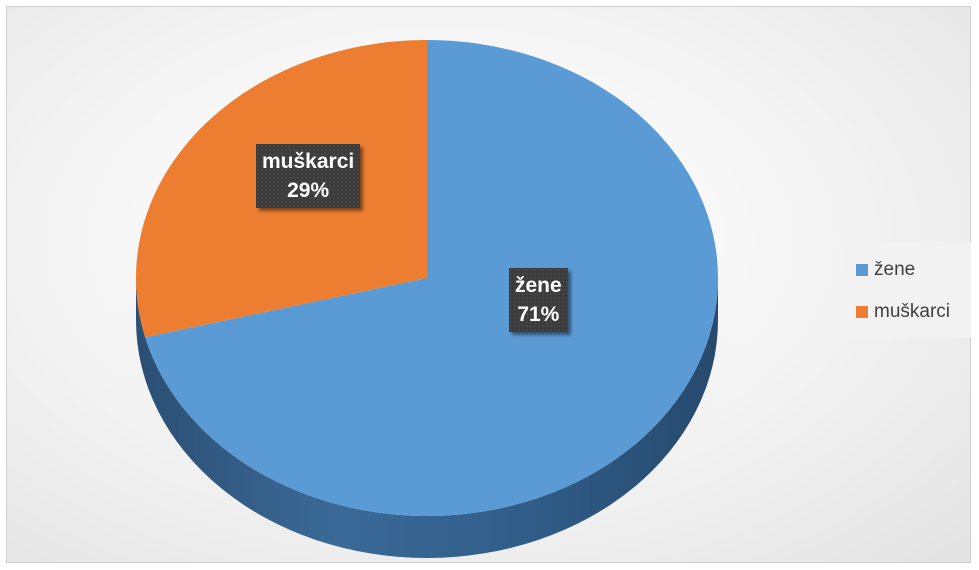 This screenshot has height=570, width=979. What do you see at coordinates (538, 285) in the screenshot?
I see `data-label-category: žene` at bounding box center [538, 285].